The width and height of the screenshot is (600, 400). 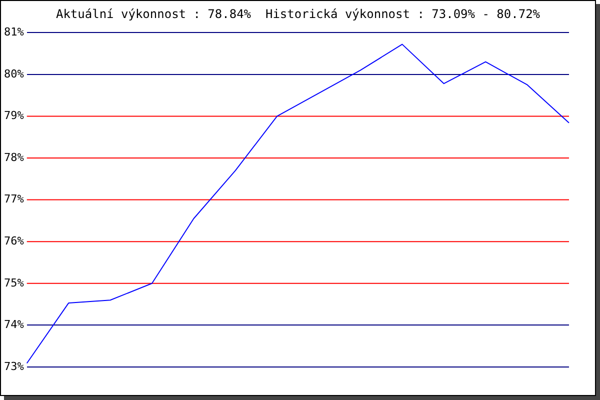 I want to click on y-tick-label: 75%, so click(x=14, y=283).